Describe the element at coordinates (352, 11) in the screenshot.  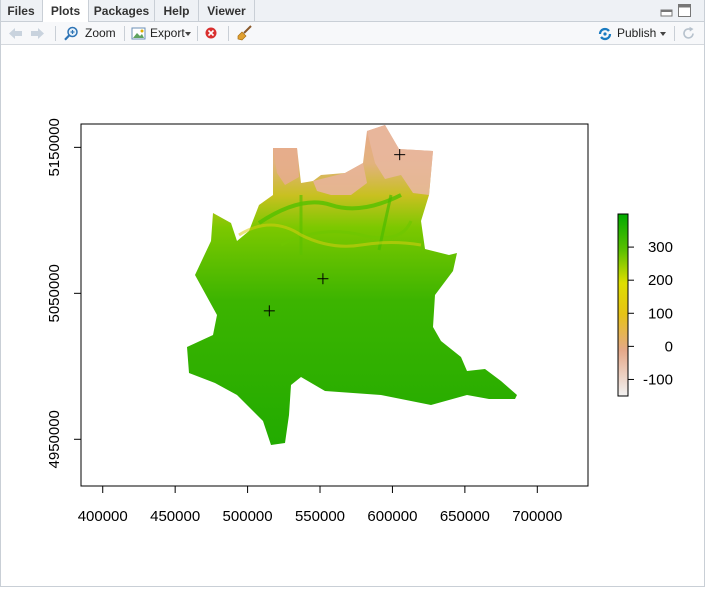
I see `pane-tab-bar: Files Plots Packages Help Viewer` at that location.